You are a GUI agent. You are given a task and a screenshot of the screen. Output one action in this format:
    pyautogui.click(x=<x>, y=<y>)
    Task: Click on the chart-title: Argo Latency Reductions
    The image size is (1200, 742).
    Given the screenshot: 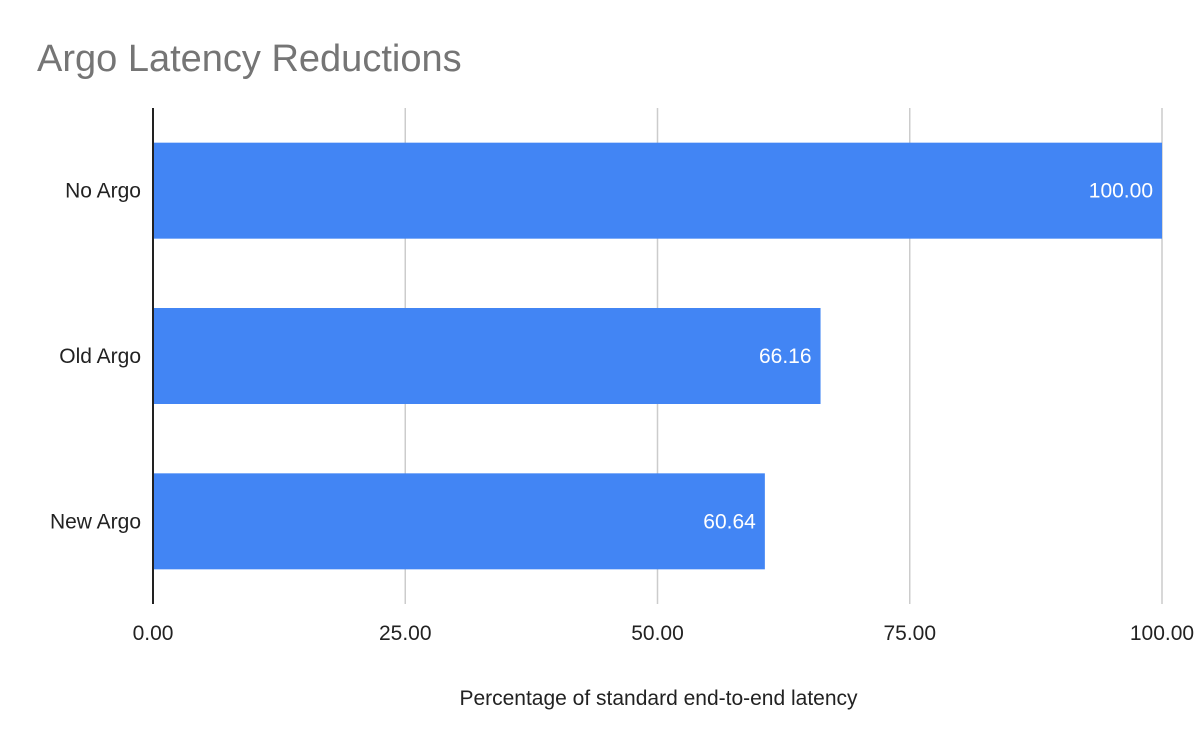 What is the action you would take?
    pyautogui.click(x=249, y=59)
    